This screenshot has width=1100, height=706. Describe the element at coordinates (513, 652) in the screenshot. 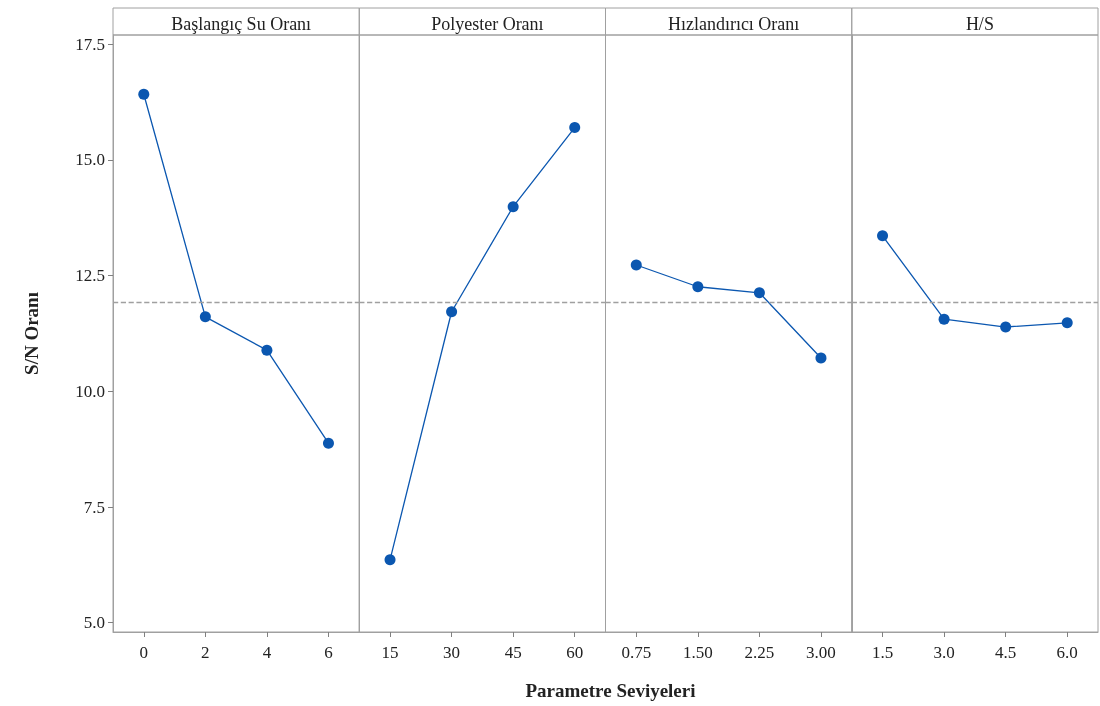

I see `x-tick-label: 45` at that location.